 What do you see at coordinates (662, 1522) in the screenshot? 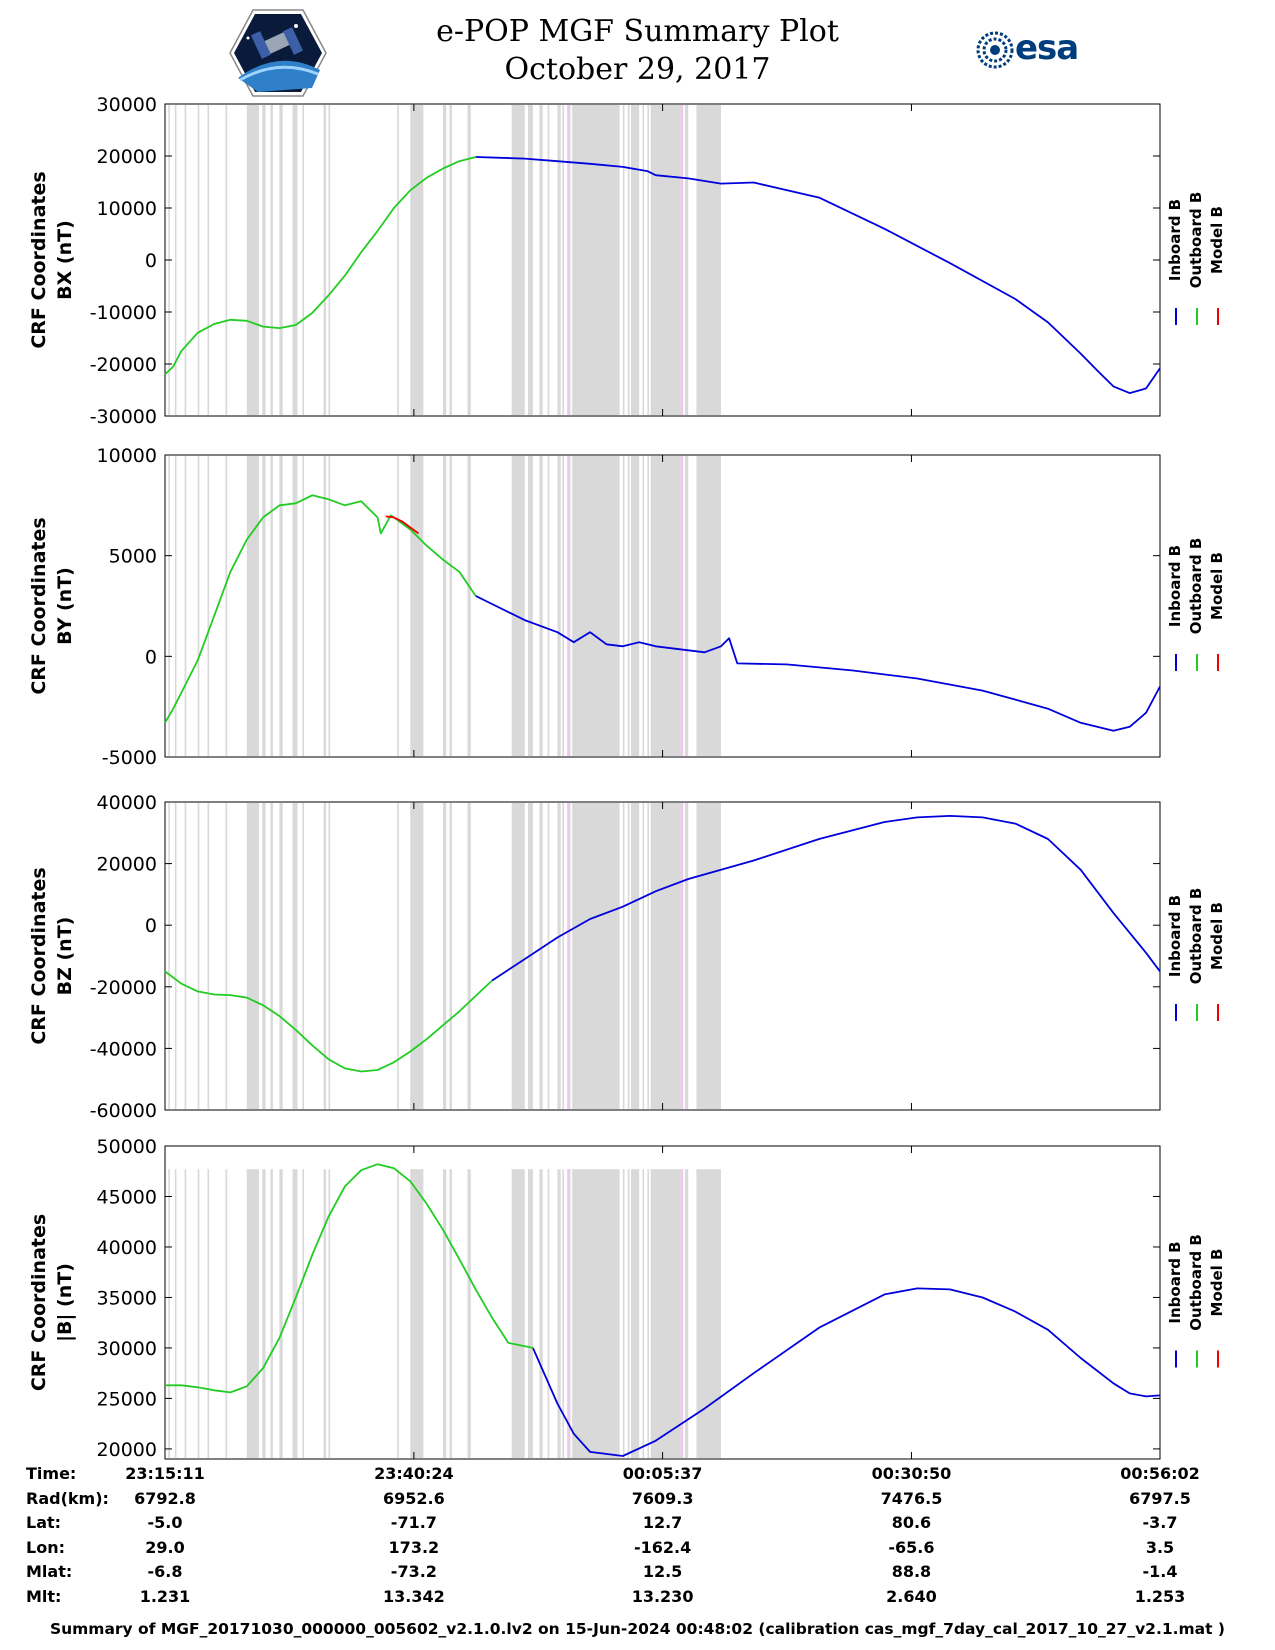
I see `info-value: 12.7` at bounding box center [662, 1522].